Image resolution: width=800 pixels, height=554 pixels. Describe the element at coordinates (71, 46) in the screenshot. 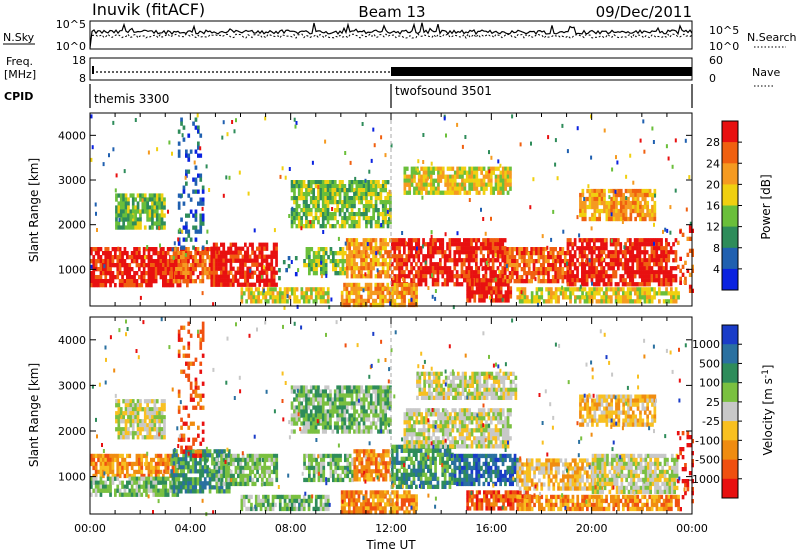

I see `nsky-tick-bottom: 10^0` at that location.